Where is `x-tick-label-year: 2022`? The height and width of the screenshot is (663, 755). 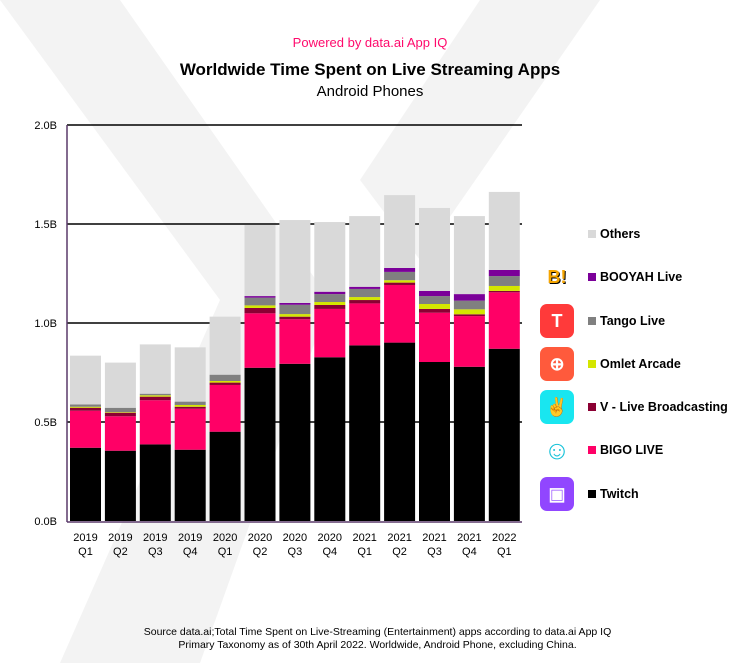 x-tick-label-year: 2022 is located at coordinates (504, 538).